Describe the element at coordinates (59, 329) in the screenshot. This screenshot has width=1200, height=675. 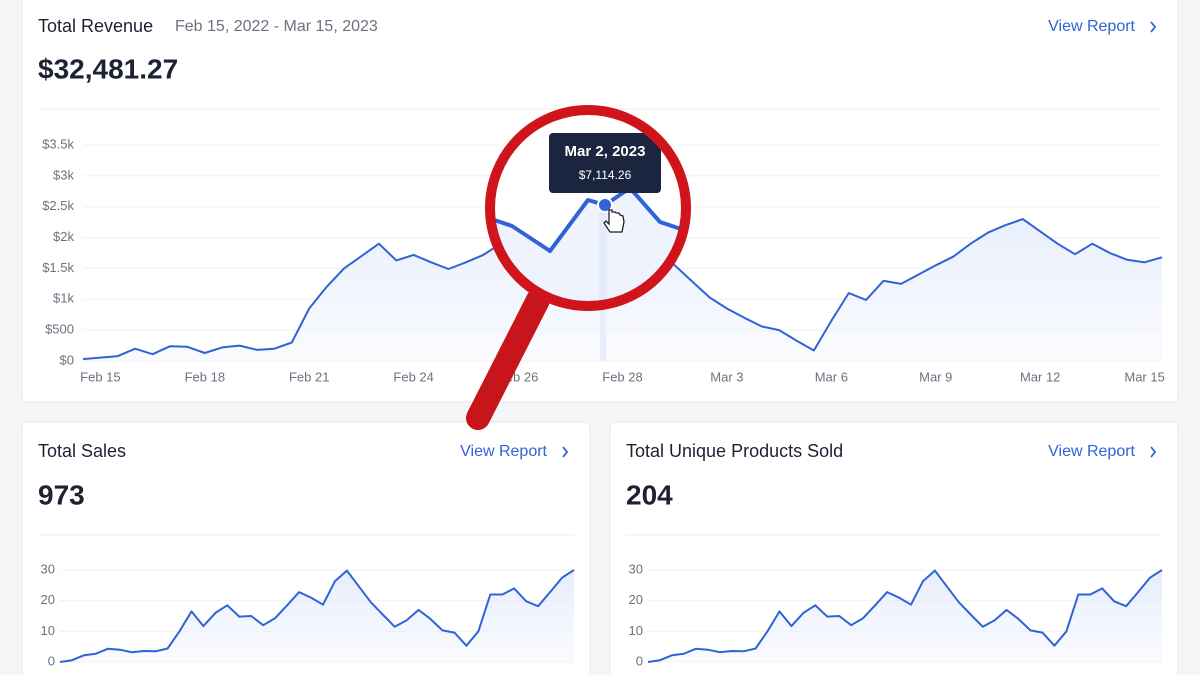
I see `y-tick-label: $500` at that location.